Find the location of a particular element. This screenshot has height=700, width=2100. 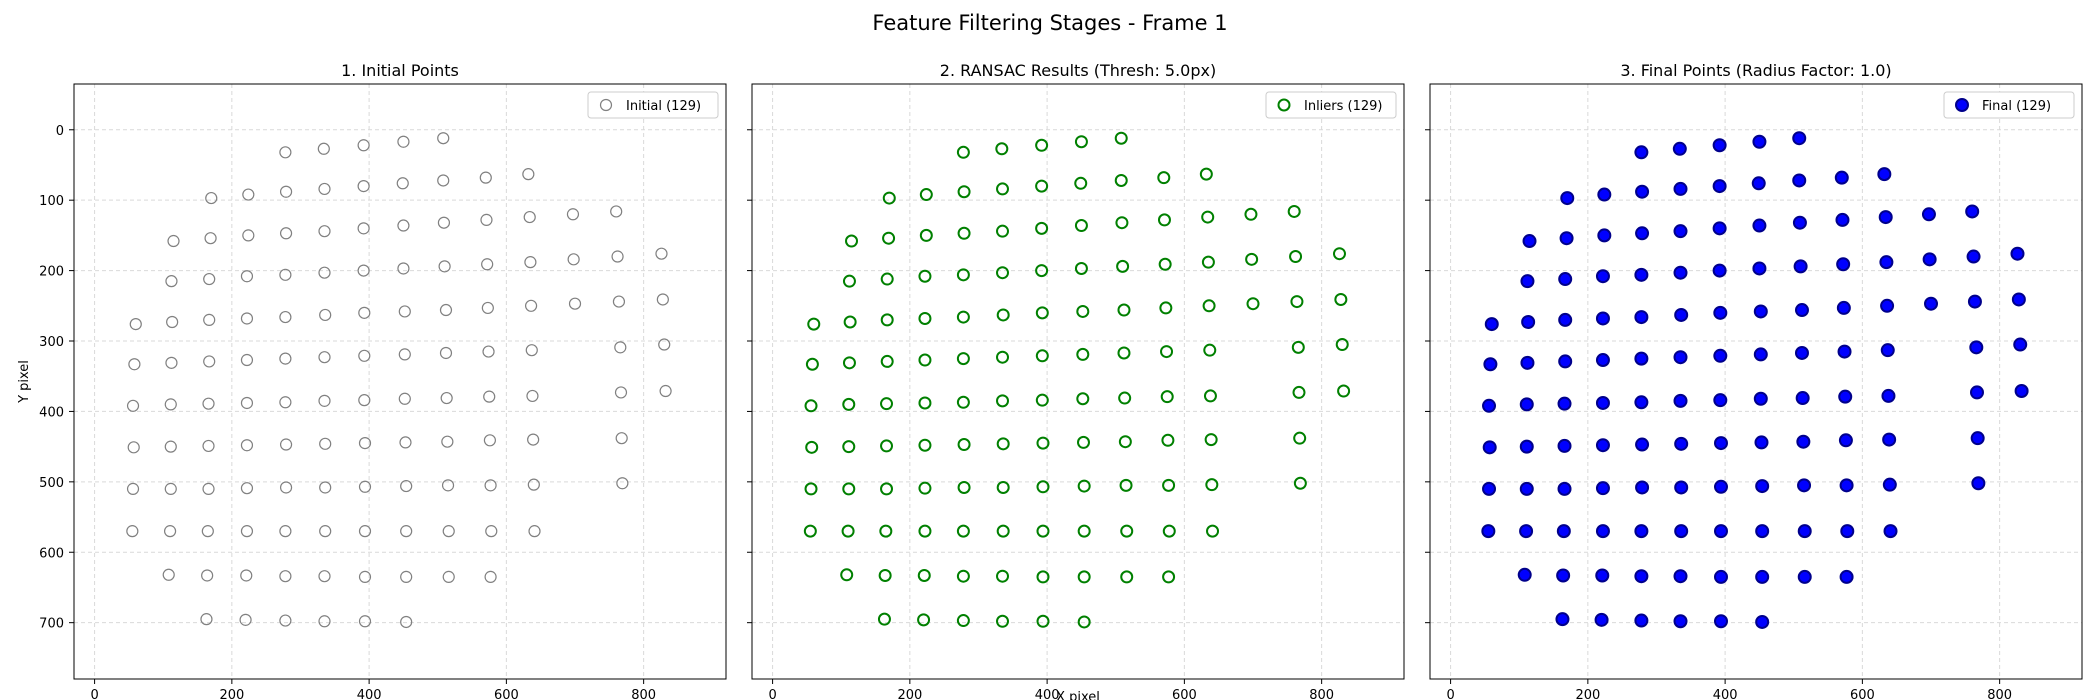

y-tick-label: 100 is located at coordinates (51, 201).